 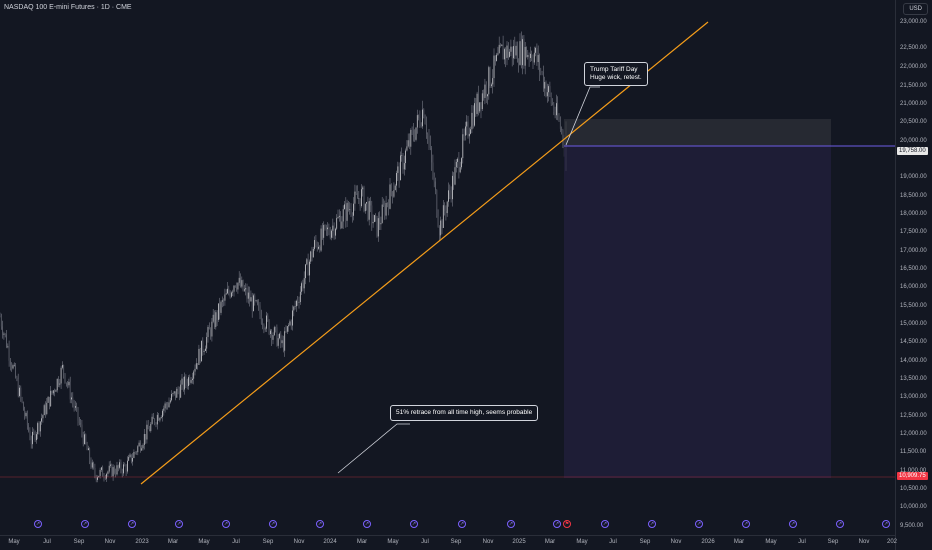 I want to click on retrace-callout-pointer, so click(x=373, y=448).